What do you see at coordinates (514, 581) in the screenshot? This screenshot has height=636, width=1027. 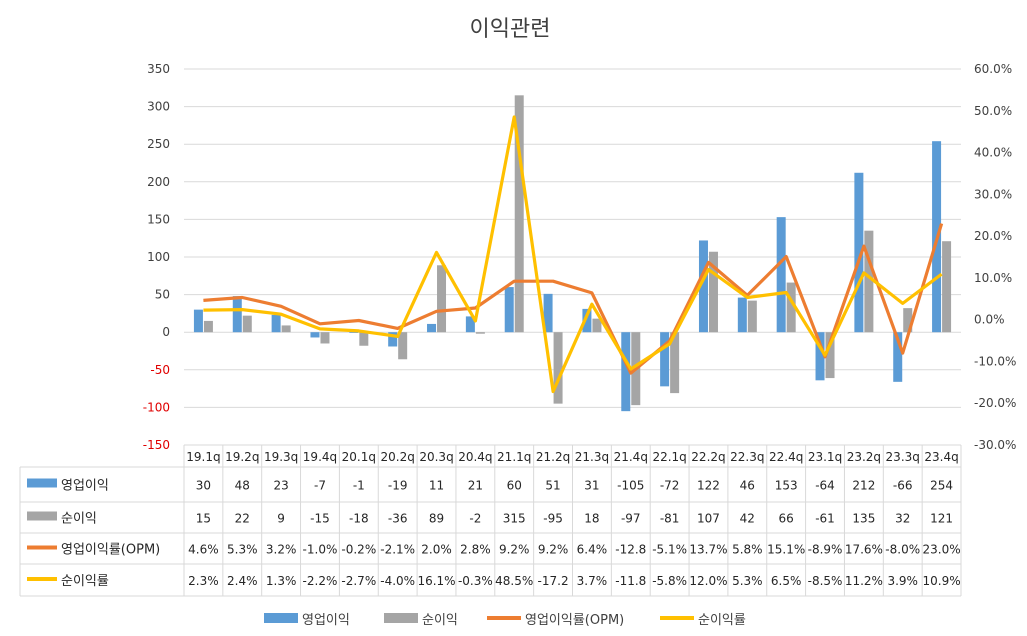 I see `table-cell: 48.5%` at bounding box center [514, 581].